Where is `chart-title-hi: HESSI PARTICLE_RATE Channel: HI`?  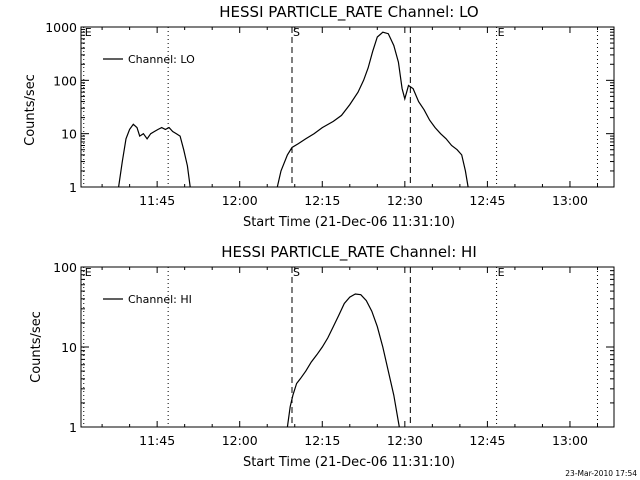 chart-title-hi: HESSI PARTICLE_RATE Channel: HI is located at coordinates (349, 252).